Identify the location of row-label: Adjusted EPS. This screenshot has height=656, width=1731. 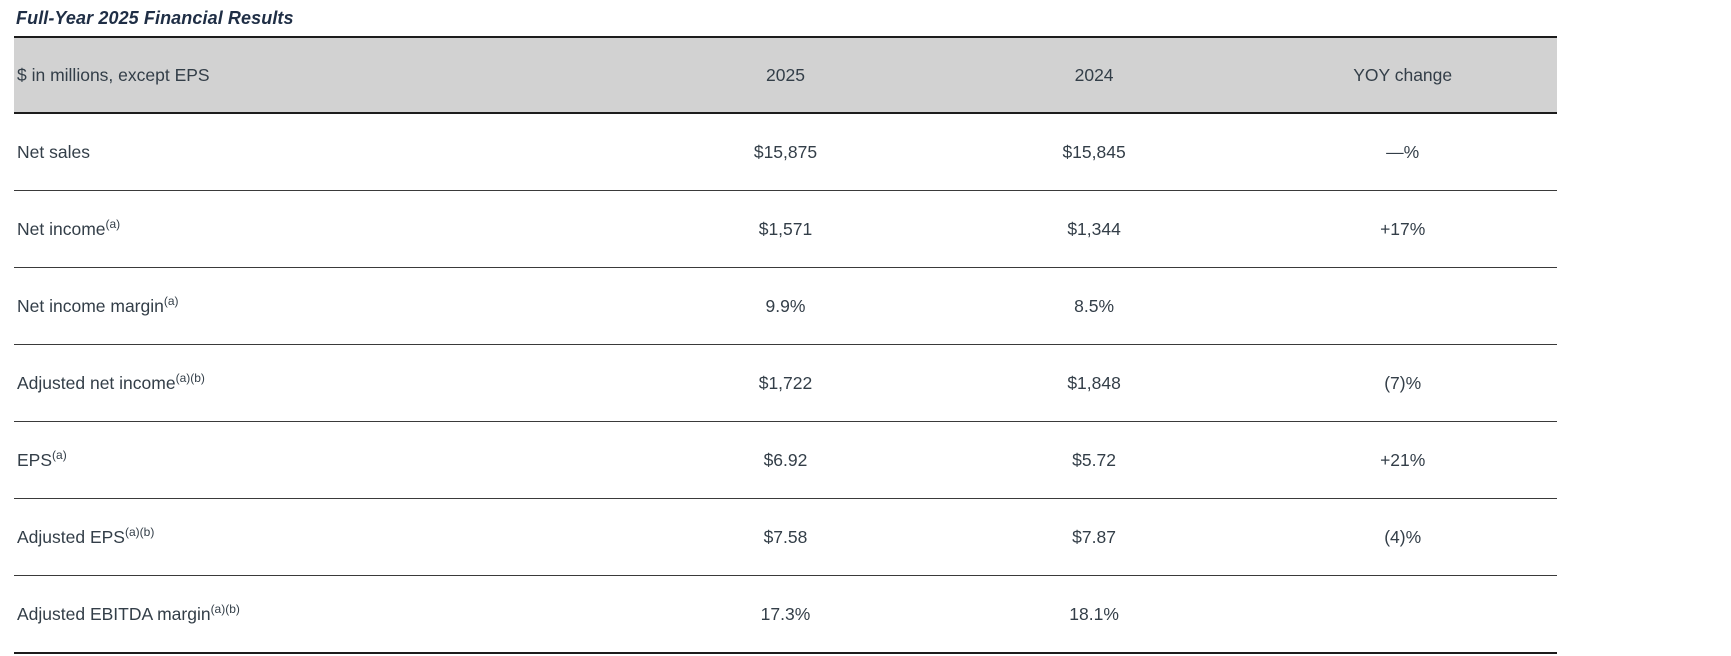
(71, 536).